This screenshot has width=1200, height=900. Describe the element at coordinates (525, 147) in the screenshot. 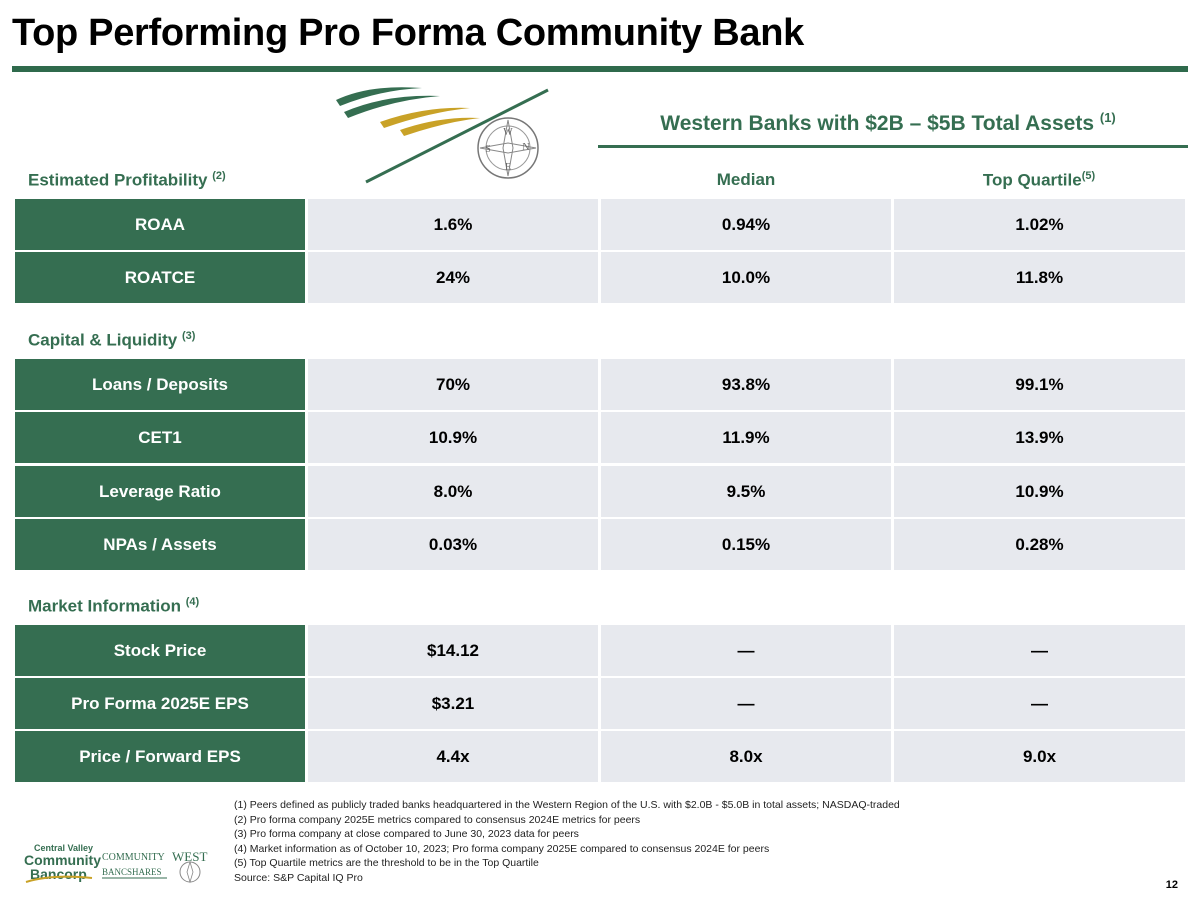

I see `compass-letter-n: N` at that location.